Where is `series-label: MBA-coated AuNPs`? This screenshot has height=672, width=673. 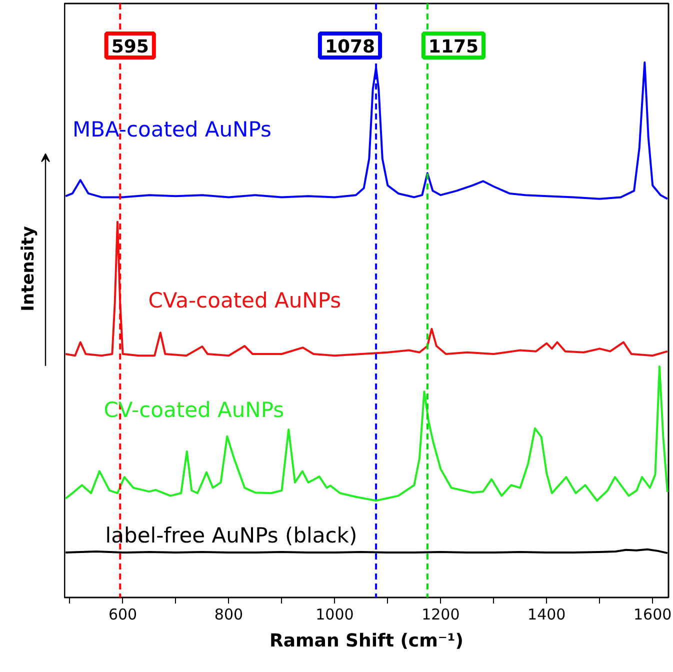 series-label: MBA-coated AuNPs is located at coordinates (172, 129).